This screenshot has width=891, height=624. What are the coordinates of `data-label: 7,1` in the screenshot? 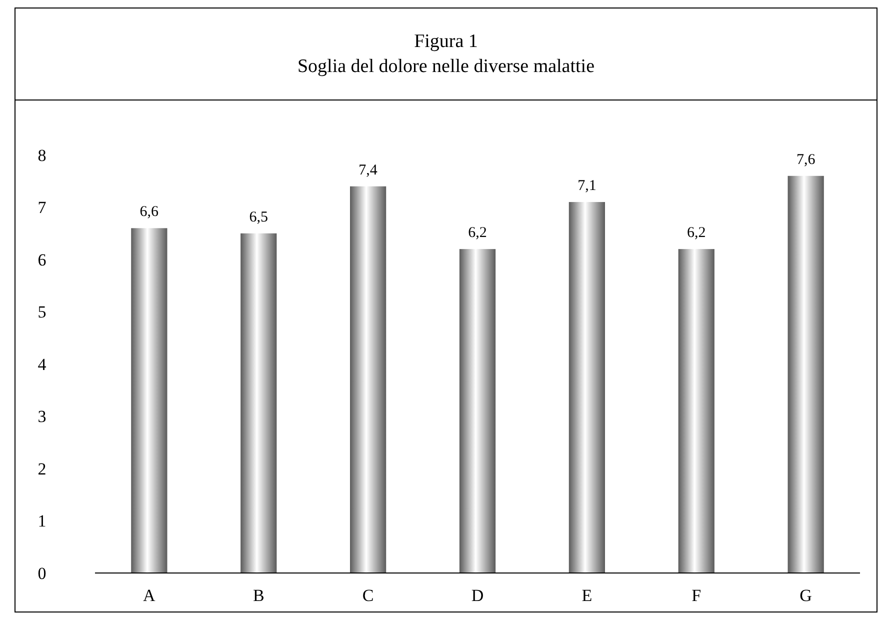 It's located at (587, 186).